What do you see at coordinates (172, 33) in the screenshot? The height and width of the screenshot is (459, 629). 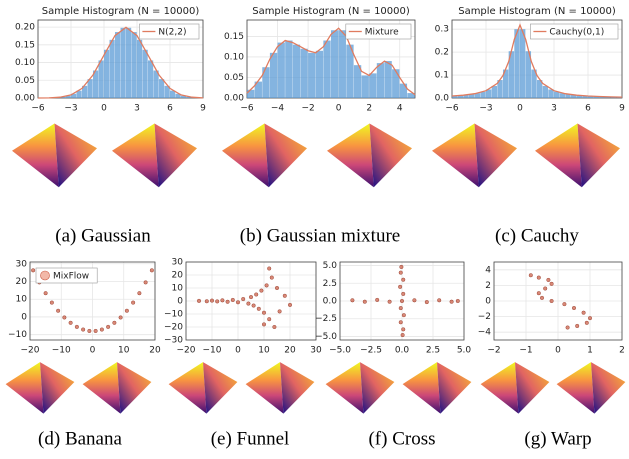 I see `legend-label: N(2,2)` at bounding box center [172, 33].